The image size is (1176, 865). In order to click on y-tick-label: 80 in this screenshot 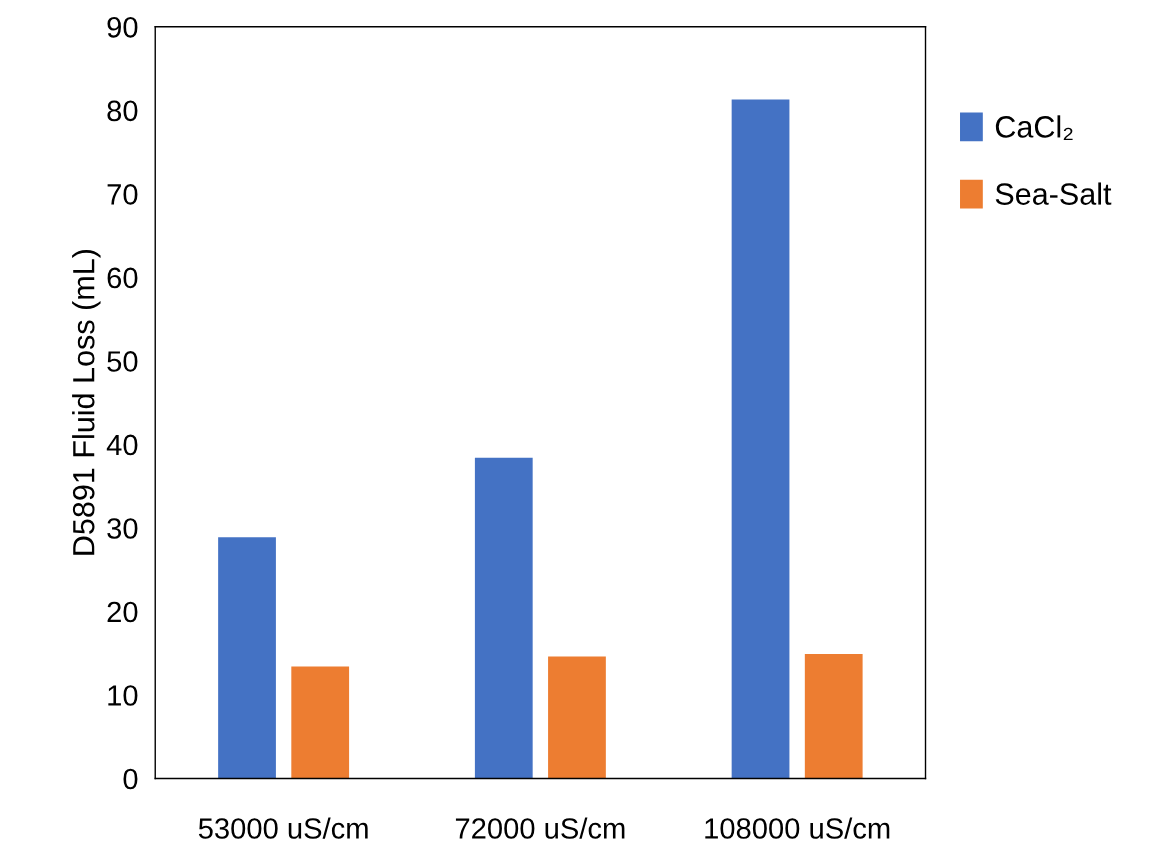, I will do `click(122, 111)`.